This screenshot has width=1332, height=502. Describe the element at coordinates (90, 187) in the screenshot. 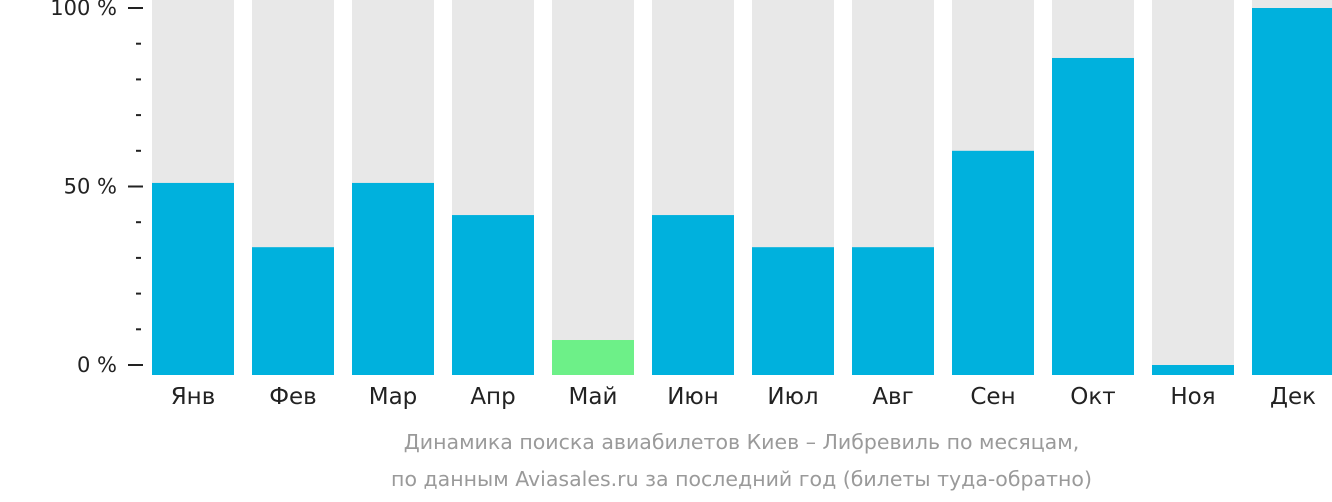

I see `y-tick-label: 50 %` at that location.